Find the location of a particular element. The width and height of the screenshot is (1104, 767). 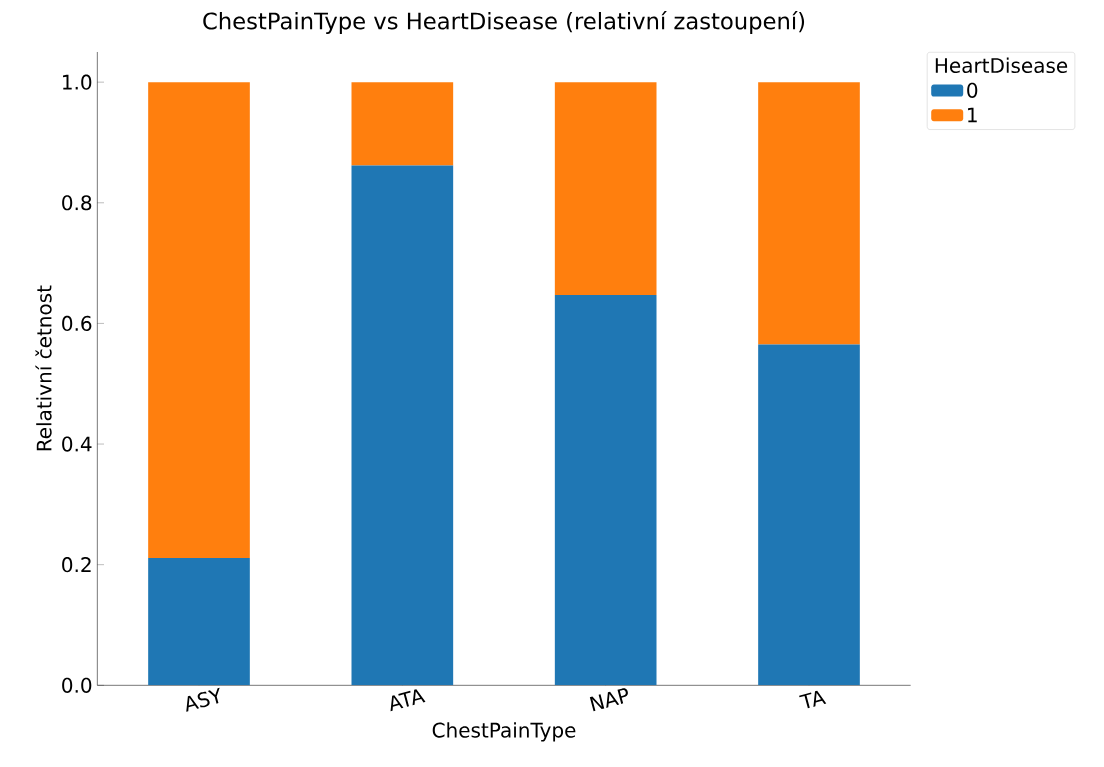

legend-label: 0 is located at coordinates (972, 90).